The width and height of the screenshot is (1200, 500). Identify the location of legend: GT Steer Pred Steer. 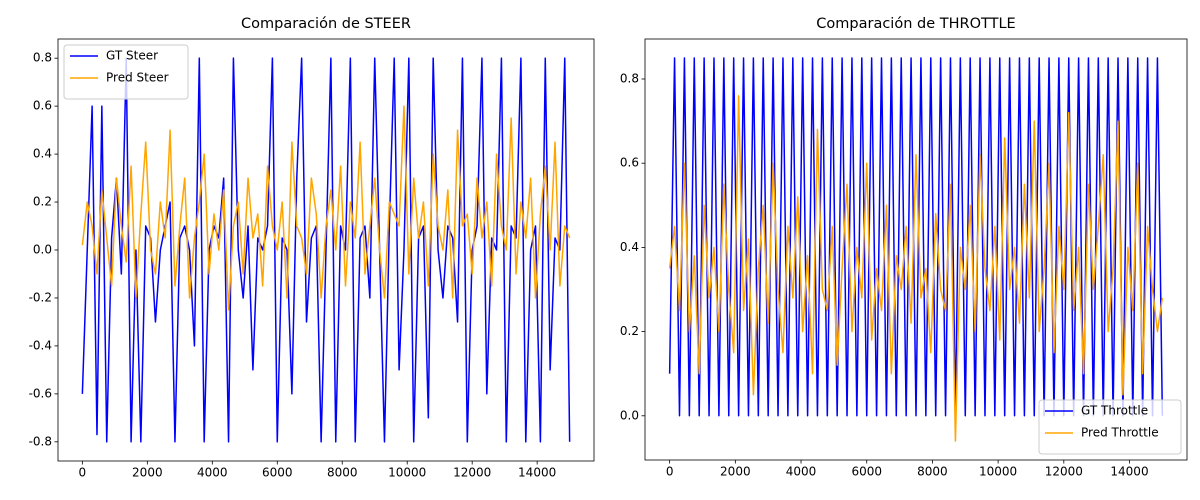
(126, 72).